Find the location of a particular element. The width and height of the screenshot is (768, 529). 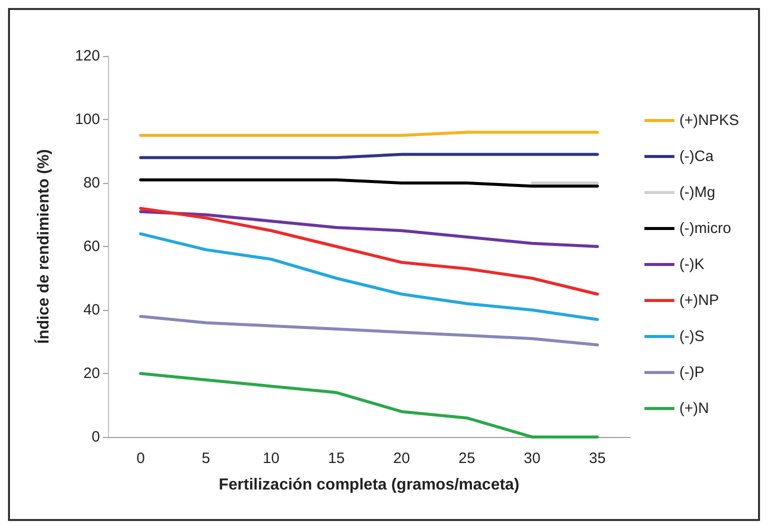

legend-label: (-)Mg is located at coordinates (697, 192).